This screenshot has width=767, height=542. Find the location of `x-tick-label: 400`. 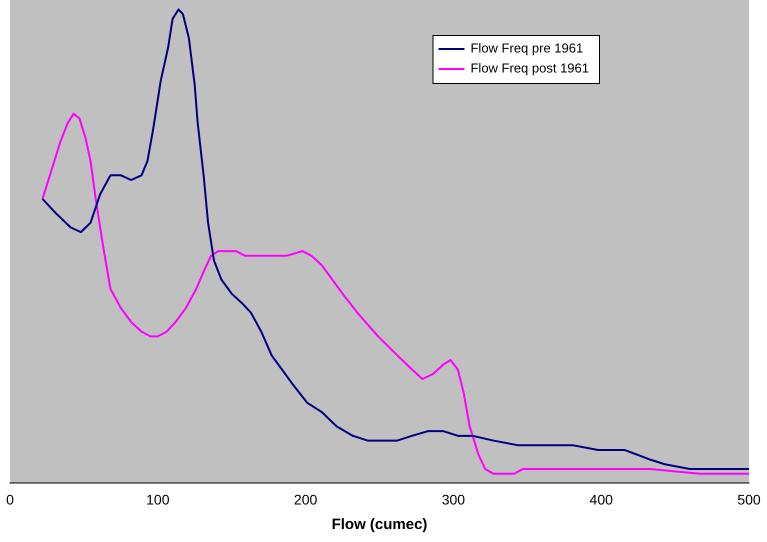

x-tick-label: 400 is located at coordinates (602, 499).